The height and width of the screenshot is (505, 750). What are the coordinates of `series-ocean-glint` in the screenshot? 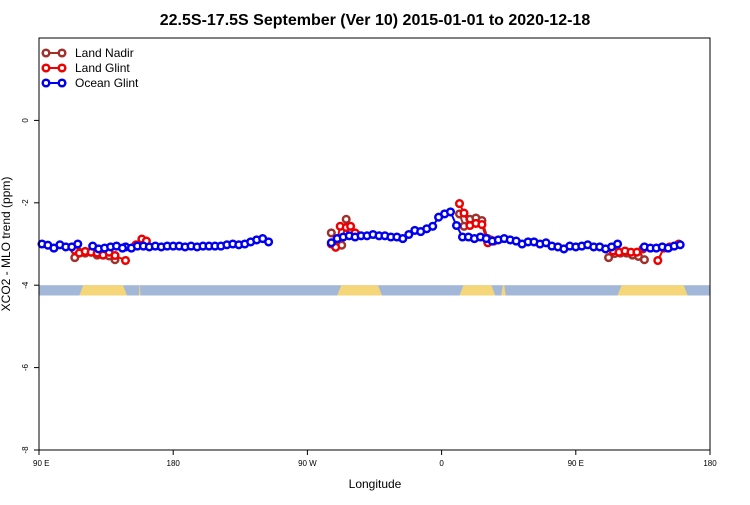 It's located at (361, 230).